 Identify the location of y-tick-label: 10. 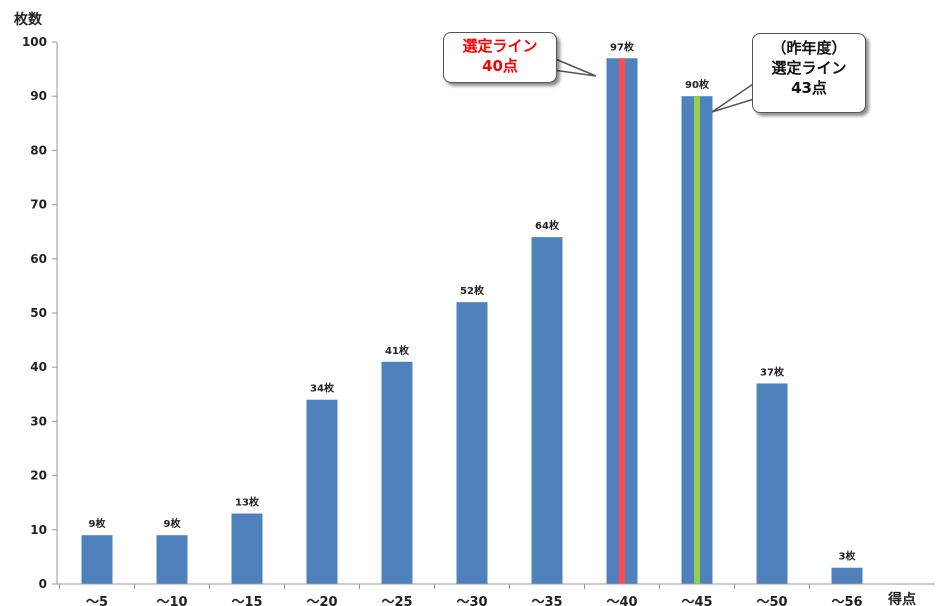
(38, 530).